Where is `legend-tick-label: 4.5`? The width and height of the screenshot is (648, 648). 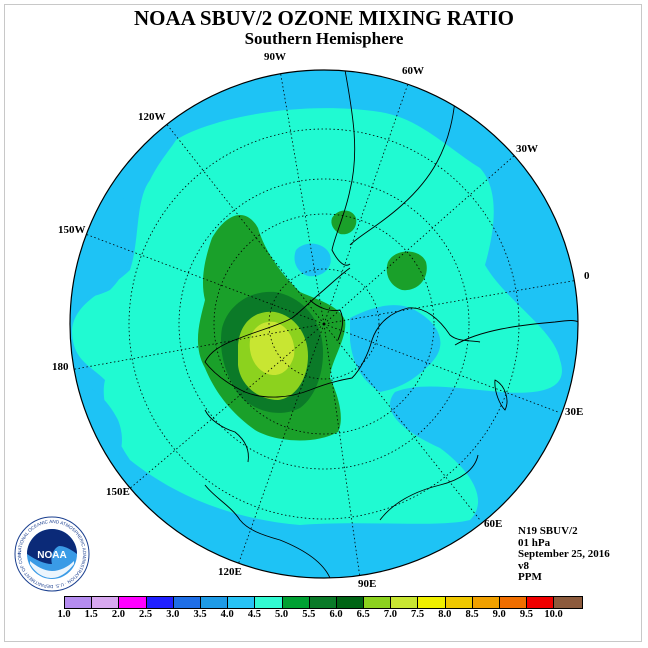 legend-tick-label: 4.5 is located at coordinates (254, 614).